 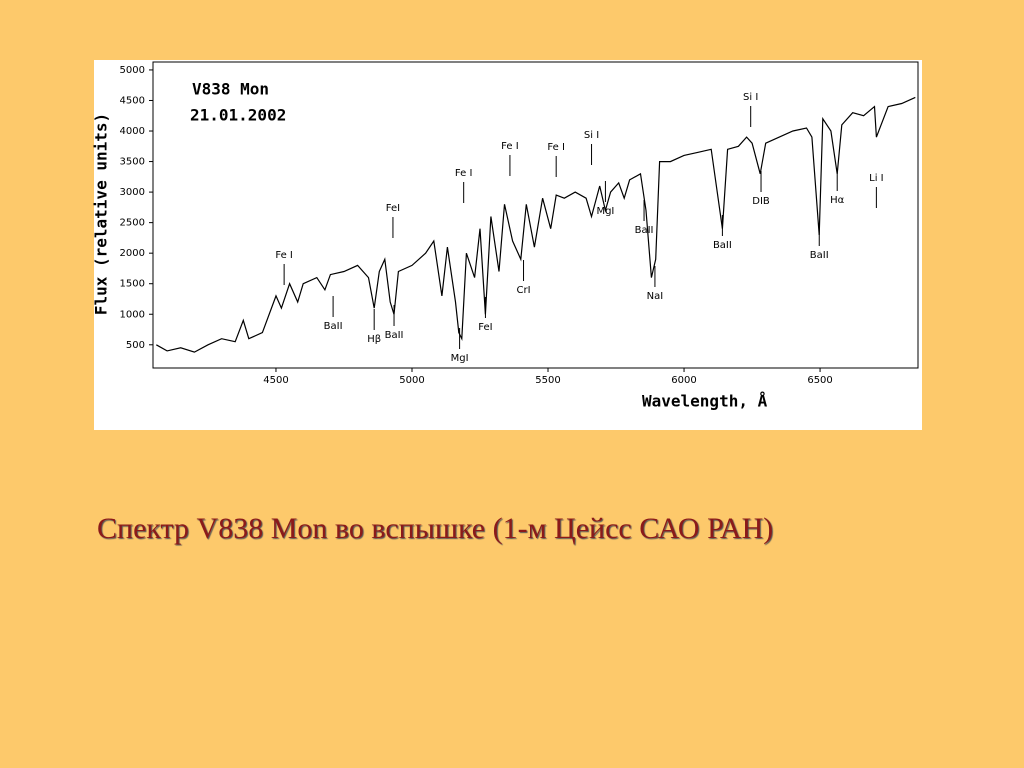 What do you see at coordinates (761, 201) in the screenshot?
I see `line-label: DIB` at bounding box center [761, 201].